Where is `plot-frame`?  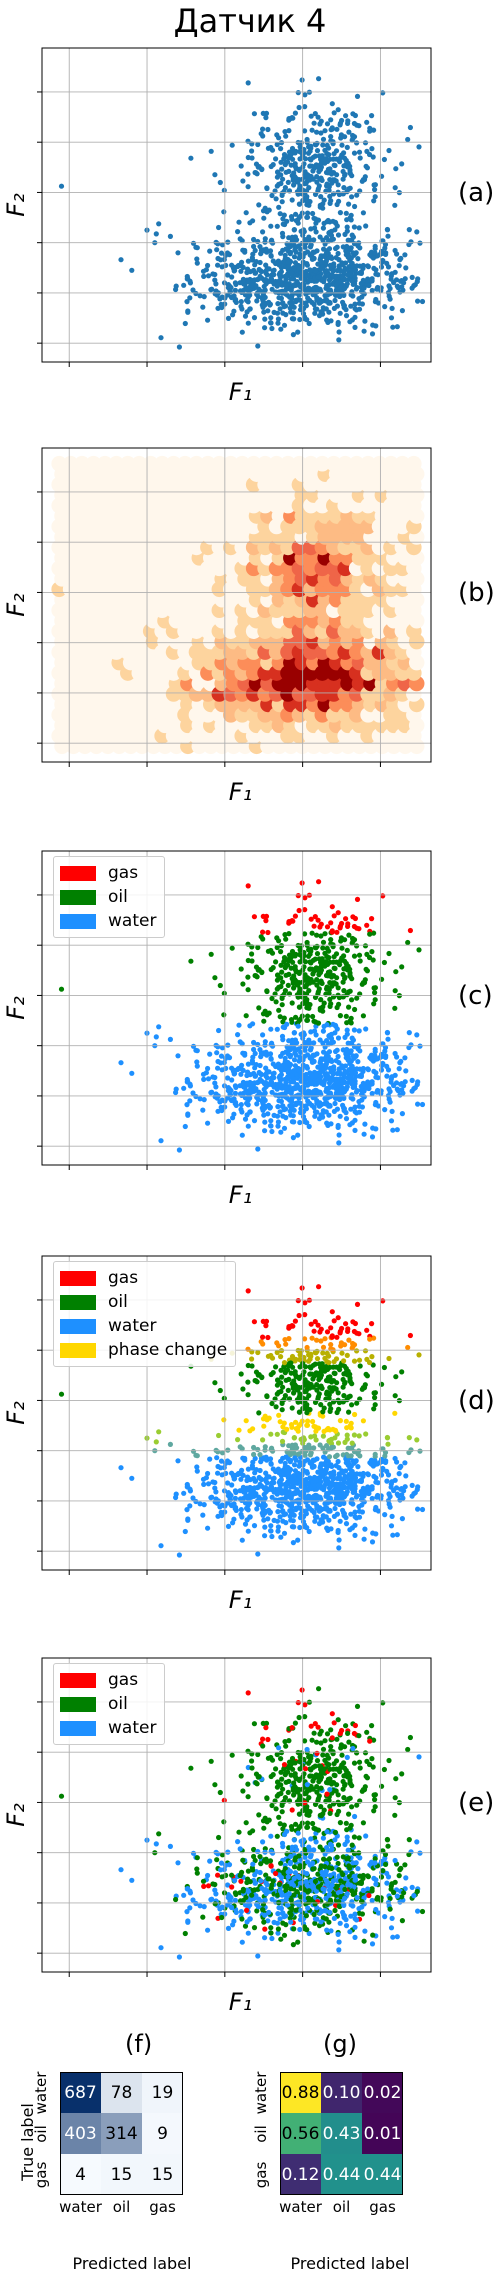
plot-frame is located at coordinates (236, 605).